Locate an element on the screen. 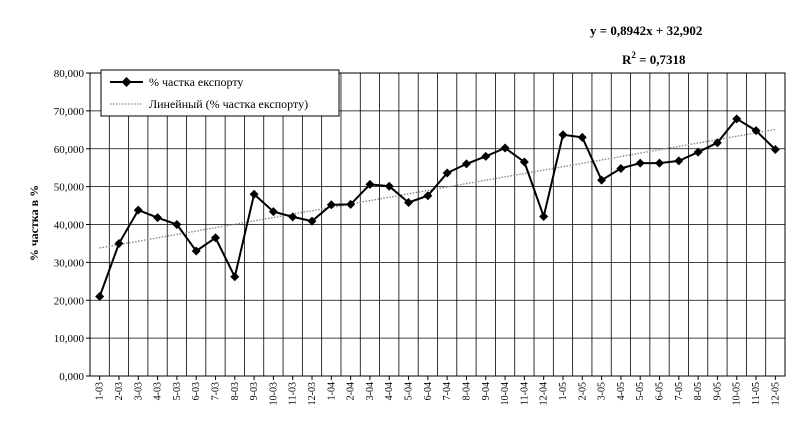  x-tick-label: 8-05 is located at coordinates (698, 391).